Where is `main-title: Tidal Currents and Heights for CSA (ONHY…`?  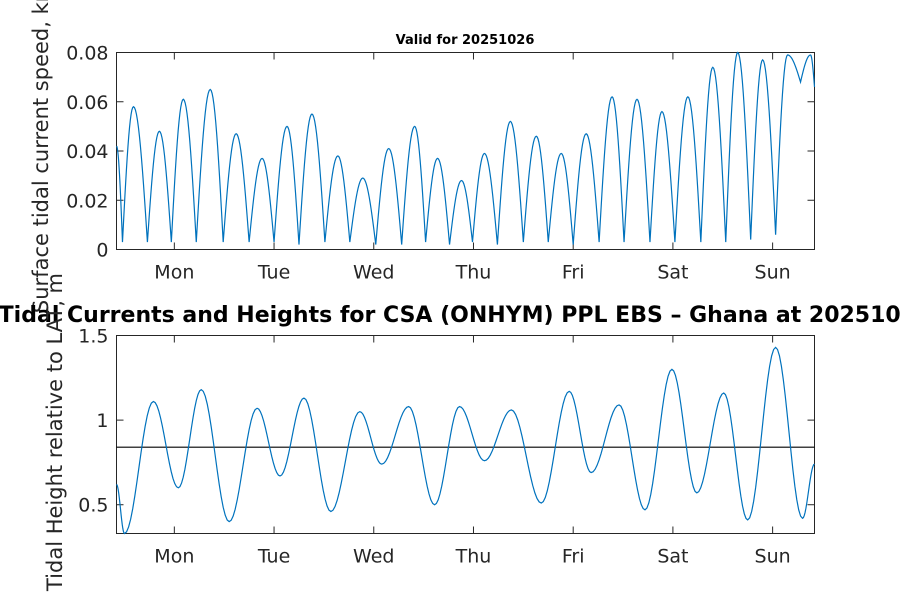
main-title: Tidal Currents and Heights for CSA (ONHY… is located at coordinates (450, 315).